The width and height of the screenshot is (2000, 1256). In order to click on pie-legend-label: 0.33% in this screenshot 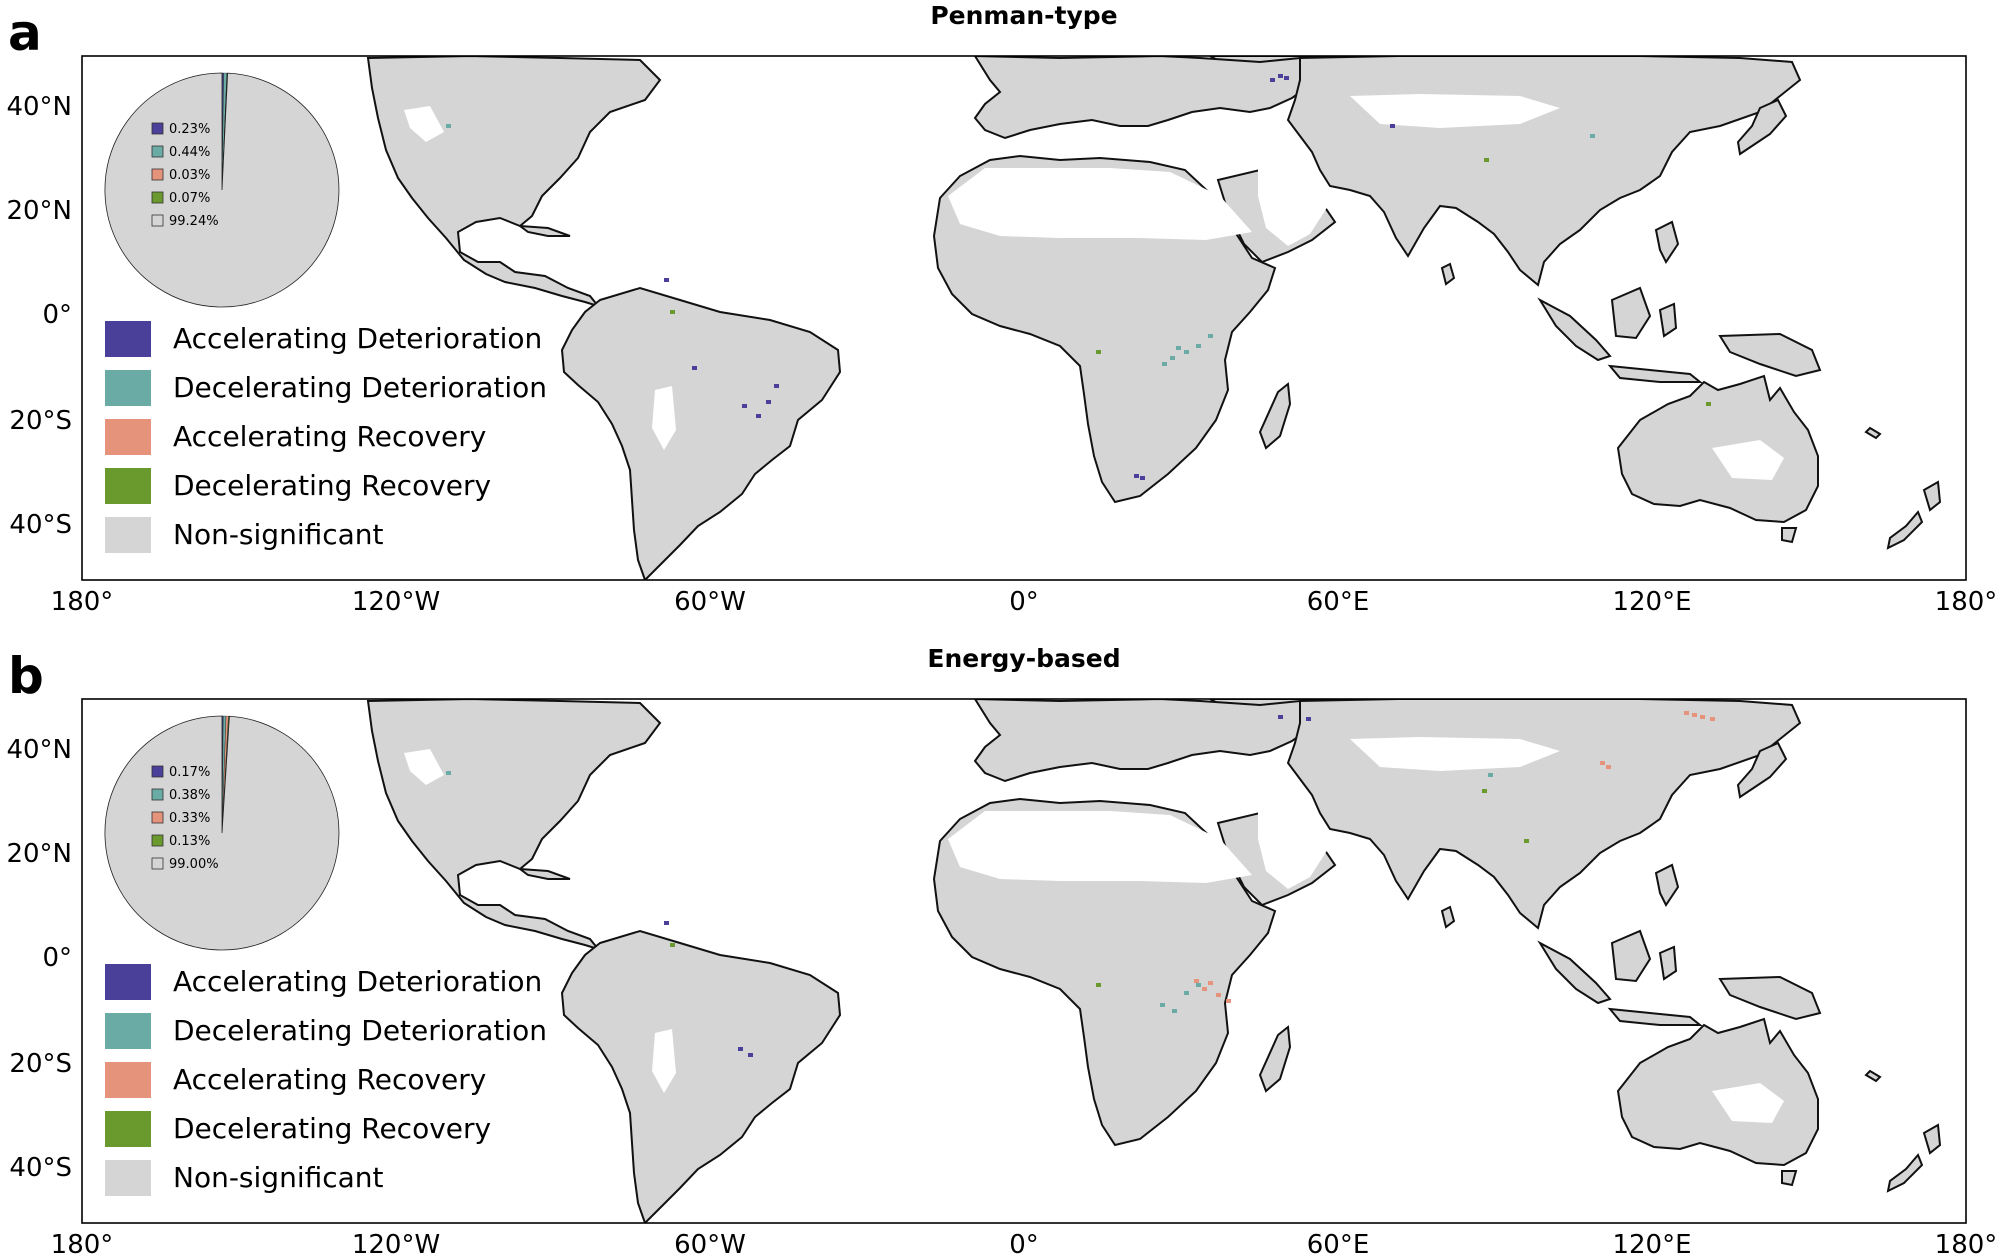, I will do `click(189, 818)`.